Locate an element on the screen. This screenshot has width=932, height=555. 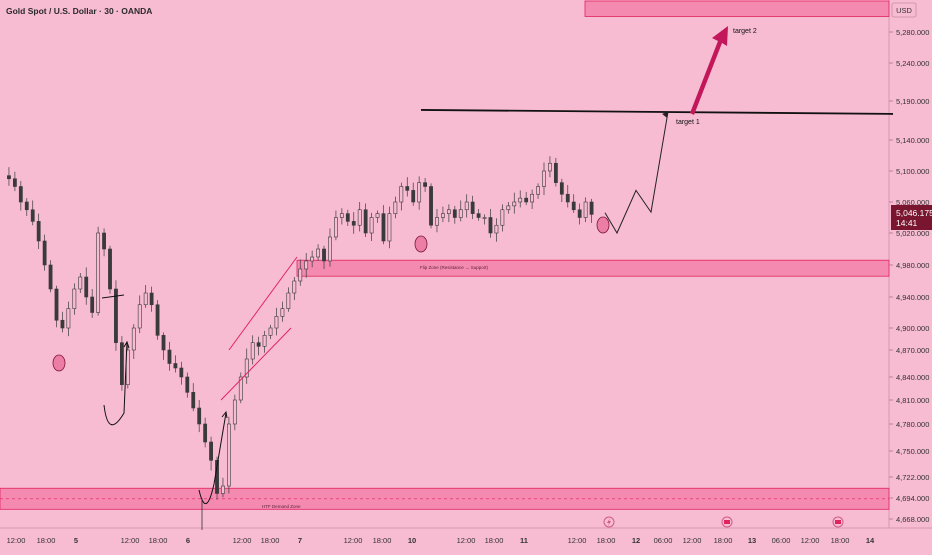
x-tick-label: 7 is located at coordinates (300, 540).